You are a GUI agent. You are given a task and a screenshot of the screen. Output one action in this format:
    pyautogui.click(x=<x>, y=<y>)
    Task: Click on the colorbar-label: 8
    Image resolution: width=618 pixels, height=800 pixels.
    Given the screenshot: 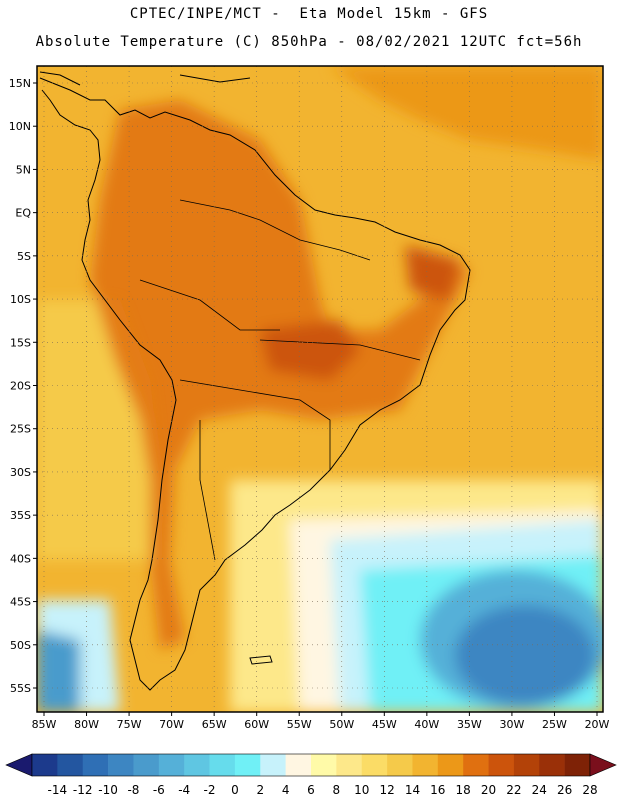 What is the action you would take?
    pyautogui.click(x=337, y=790)
    